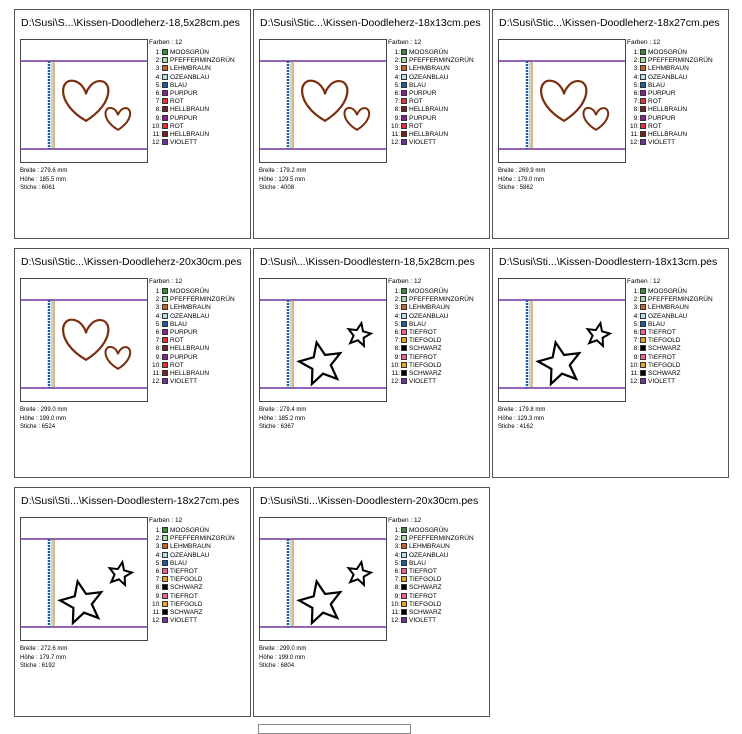  I want to click on color-number: 2:, so click(397, 539).